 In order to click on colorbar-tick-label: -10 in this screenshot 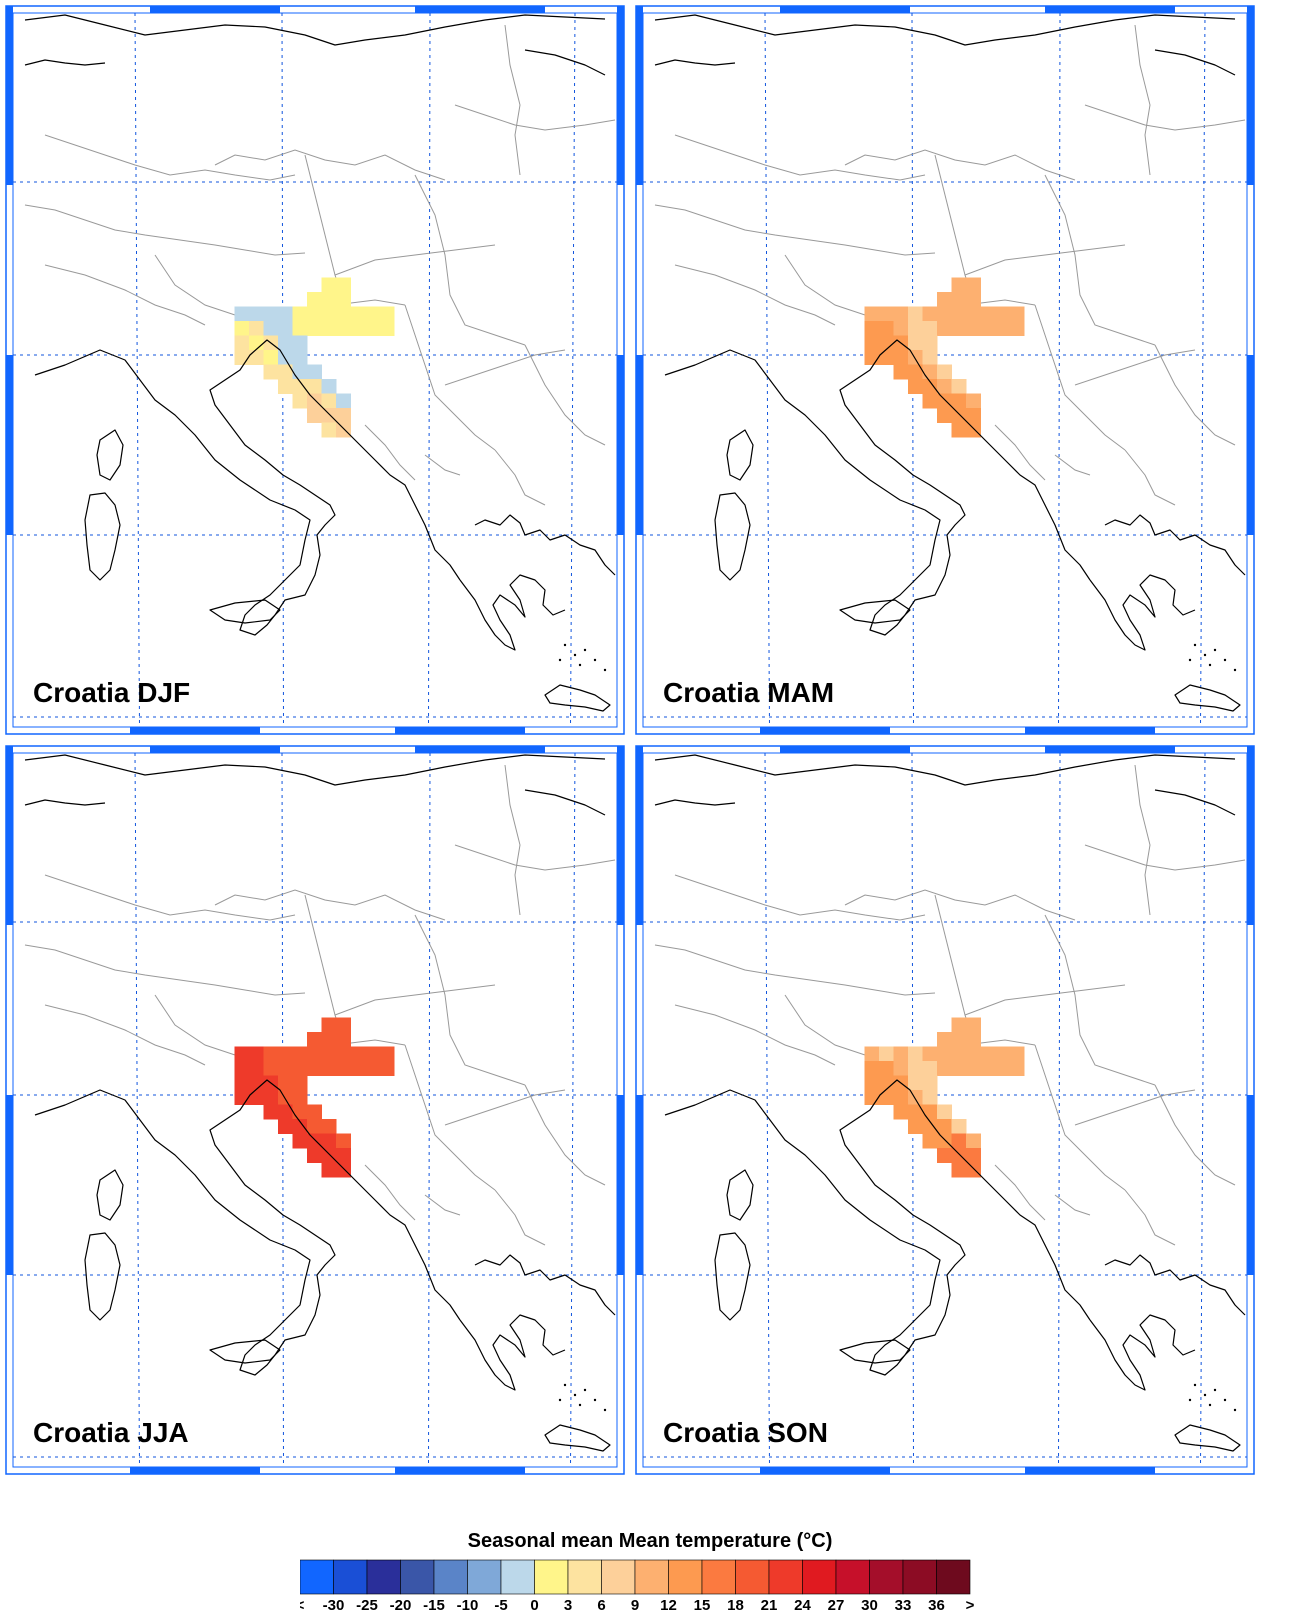, I will do `click(468, 1603)`.